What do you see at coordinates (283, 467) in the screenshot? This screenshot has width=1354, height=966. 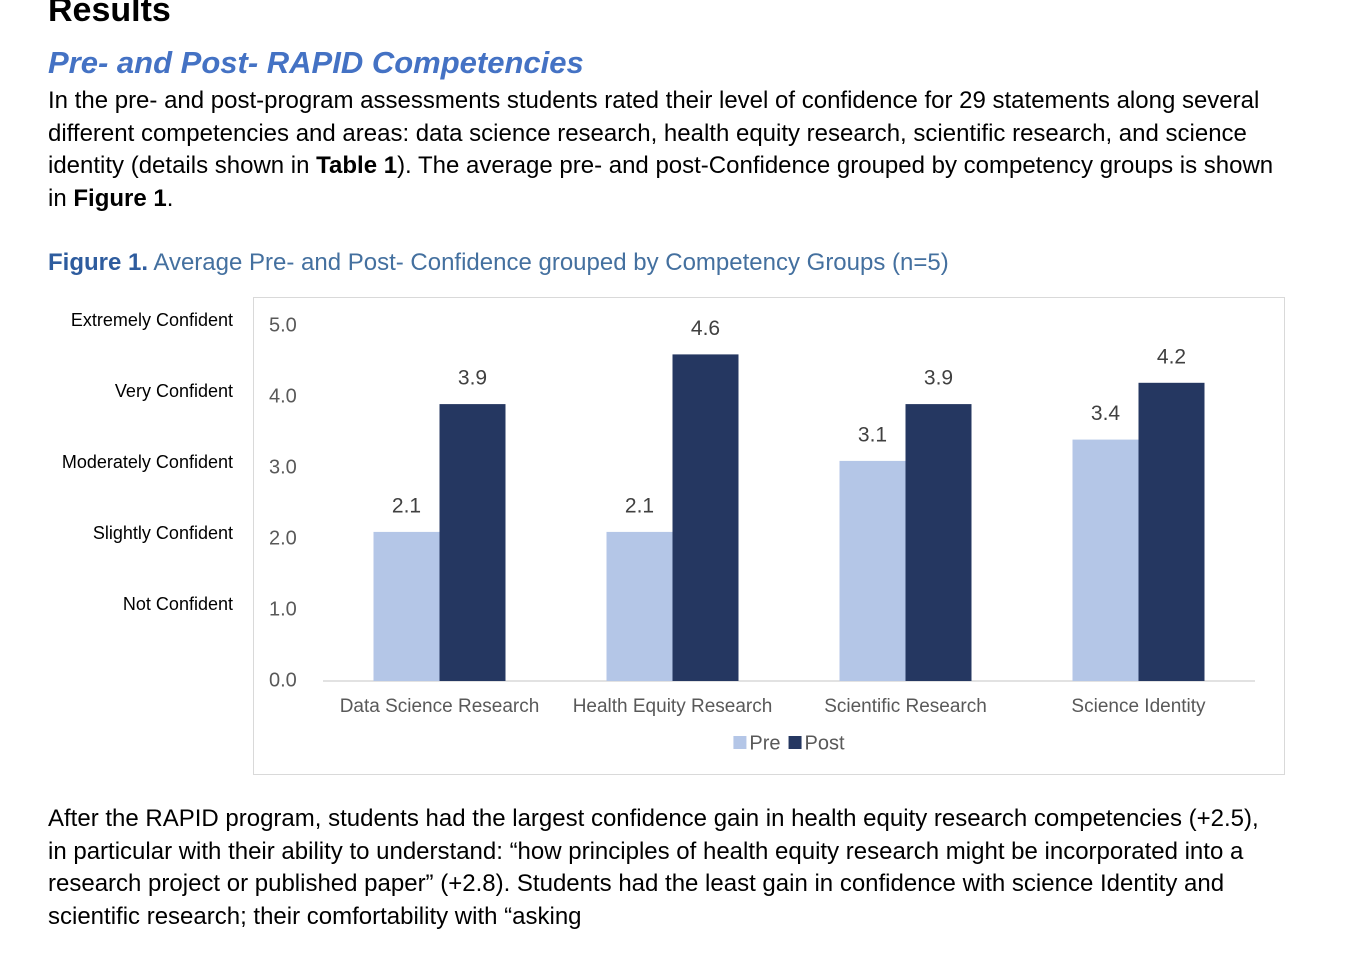 I see `y-tick-label: 3.0` at bounding box center [283, 467].